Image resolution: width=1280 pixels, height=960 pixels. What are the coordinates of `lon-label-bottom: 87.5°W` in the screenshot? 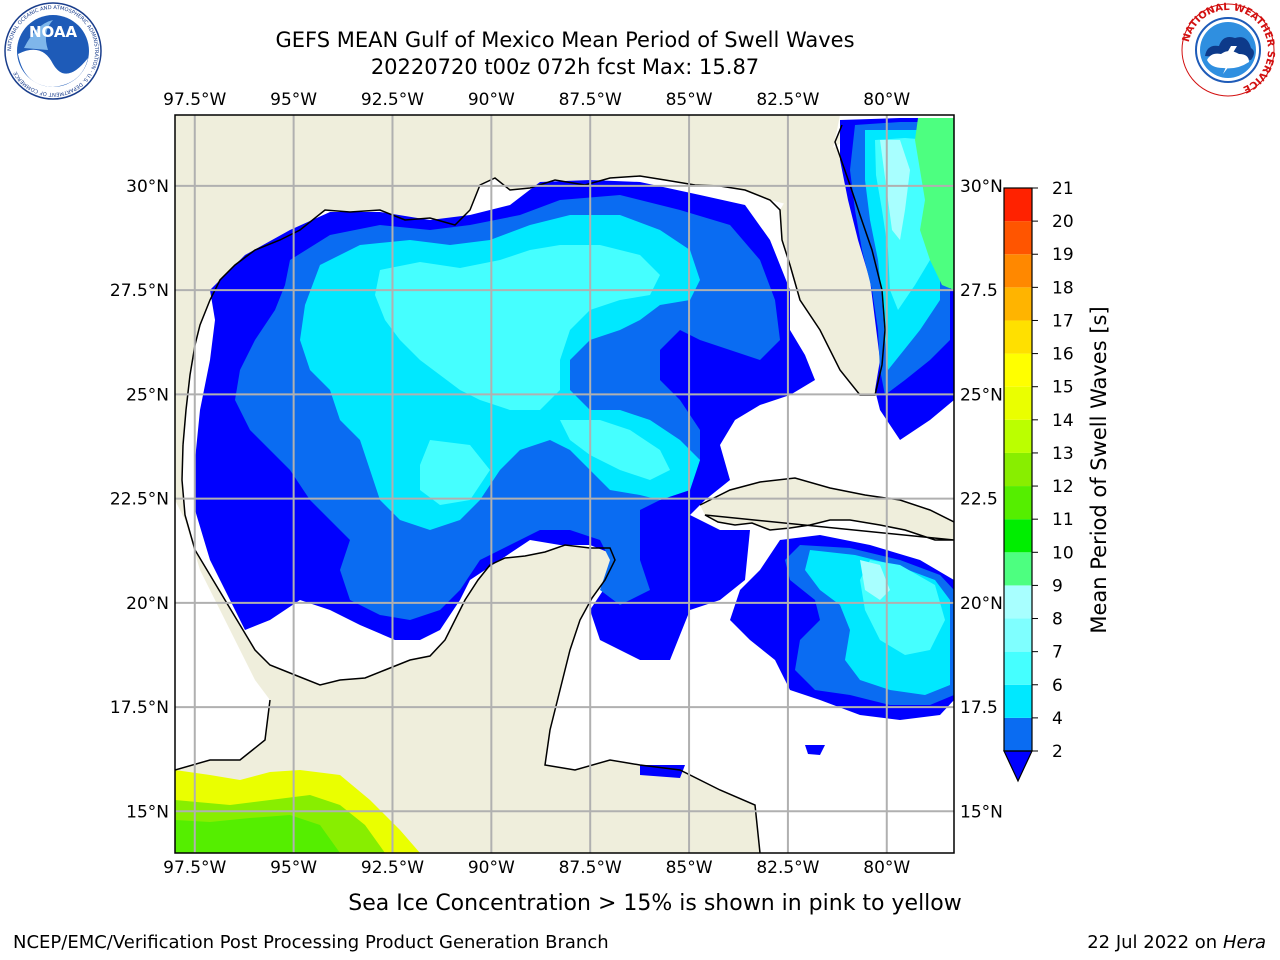 It's located at (590, 868).